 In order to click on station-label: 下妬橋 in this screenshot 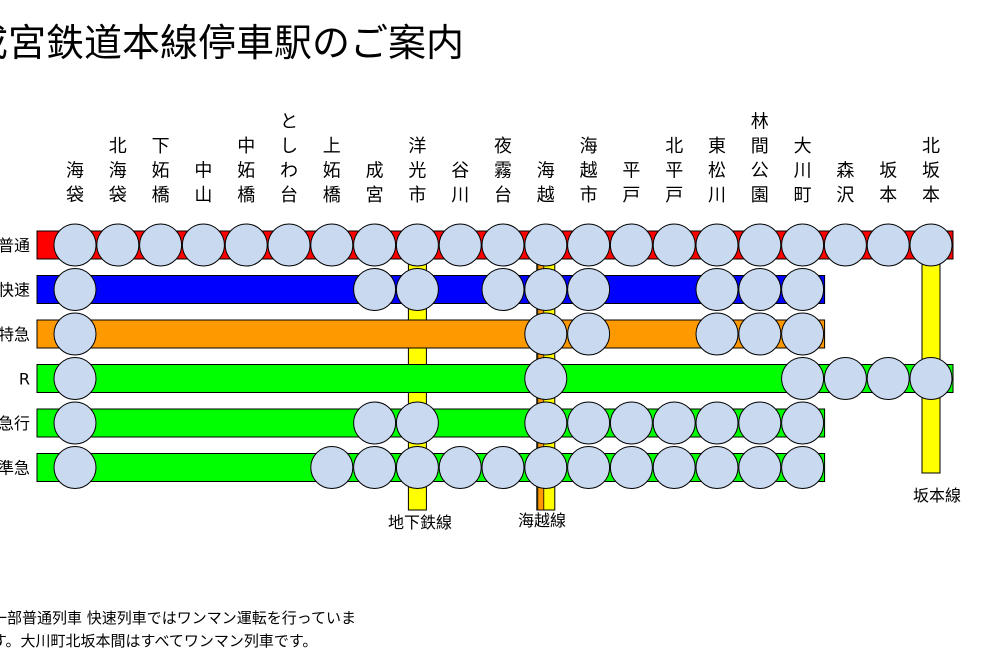, I will do `click(161, 171)`.